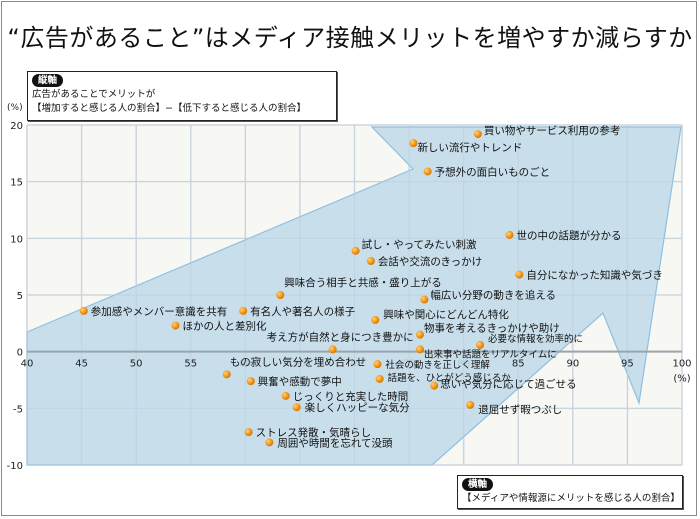 This screenshot has height=519, width=700. I want to click on svg-text: 50, so click(136, 364).